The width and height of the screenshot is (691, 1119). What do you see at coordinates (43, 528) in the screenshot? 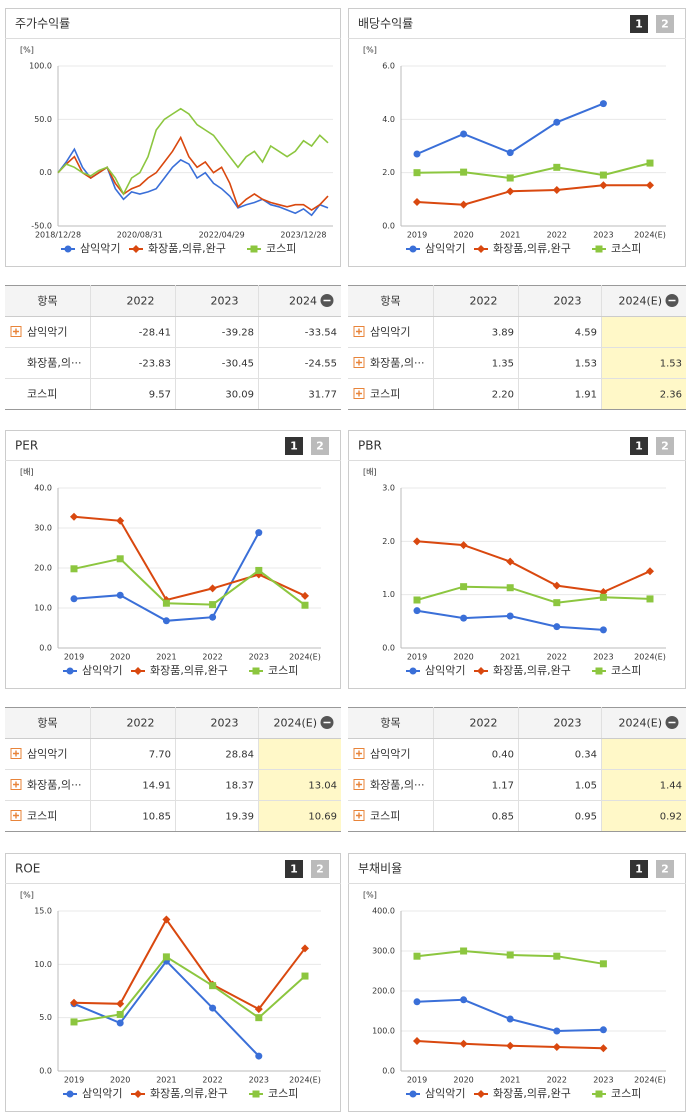
I see `y-tick-label: 30.0` at bounding box center [43, 528].